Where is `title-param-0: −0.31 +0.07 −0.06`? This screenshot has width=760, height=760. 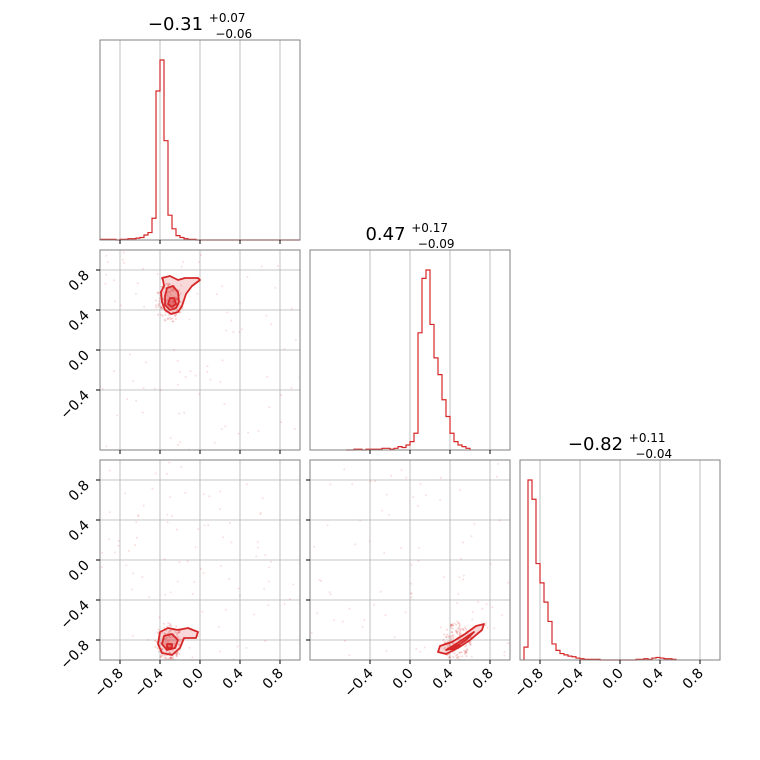 title-param-0: −0.31 +0.07 −0.06 is located at coordinates (200, 23).